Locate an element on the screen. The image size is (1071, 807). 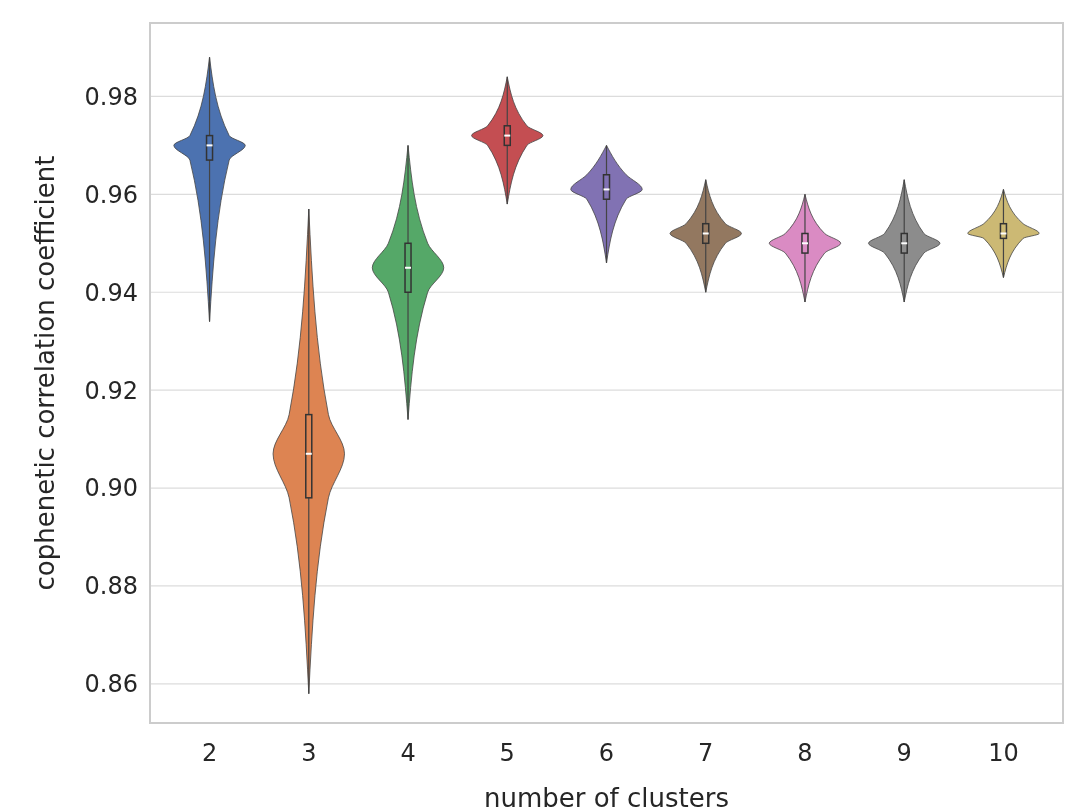
y-tick-label: 0.98 is located at coordinates (111, 96).